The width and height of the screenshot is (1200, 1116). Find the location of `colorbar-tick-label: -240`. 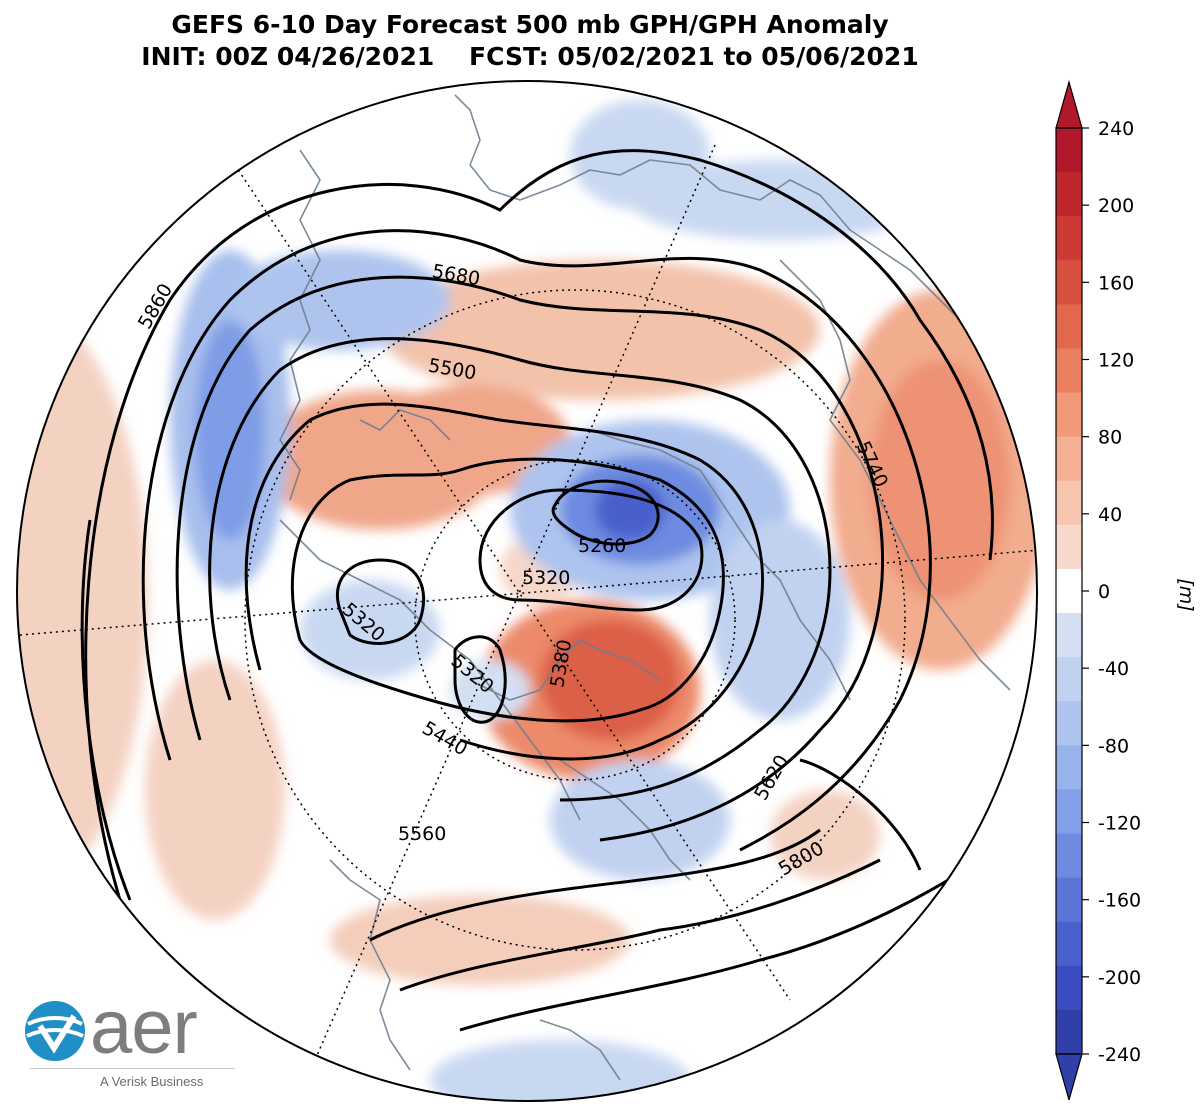

colorbar-tick-label: -240 is located at coordinates (1119, 1055).